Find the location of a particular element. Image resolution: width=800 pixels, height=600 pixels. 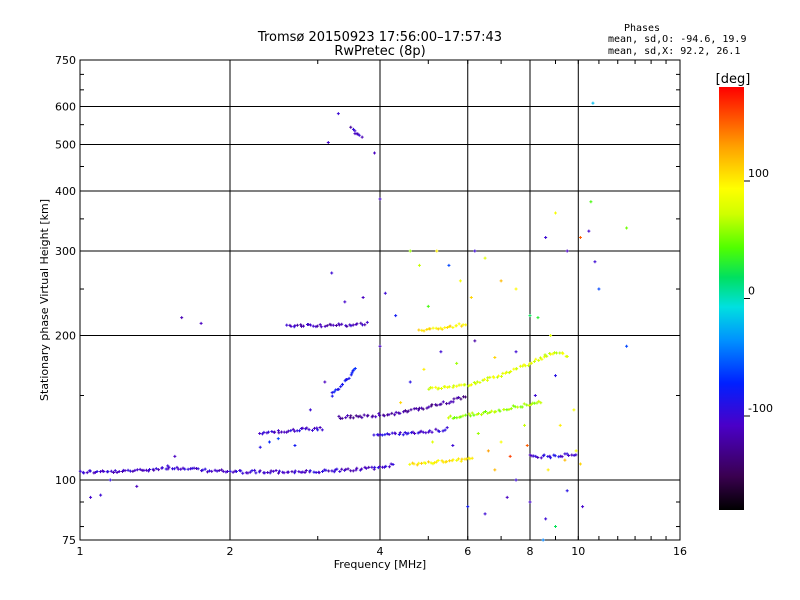

y-axis-label: Stationary phase Virtual Height [km] is located at coordinates (44, 300).